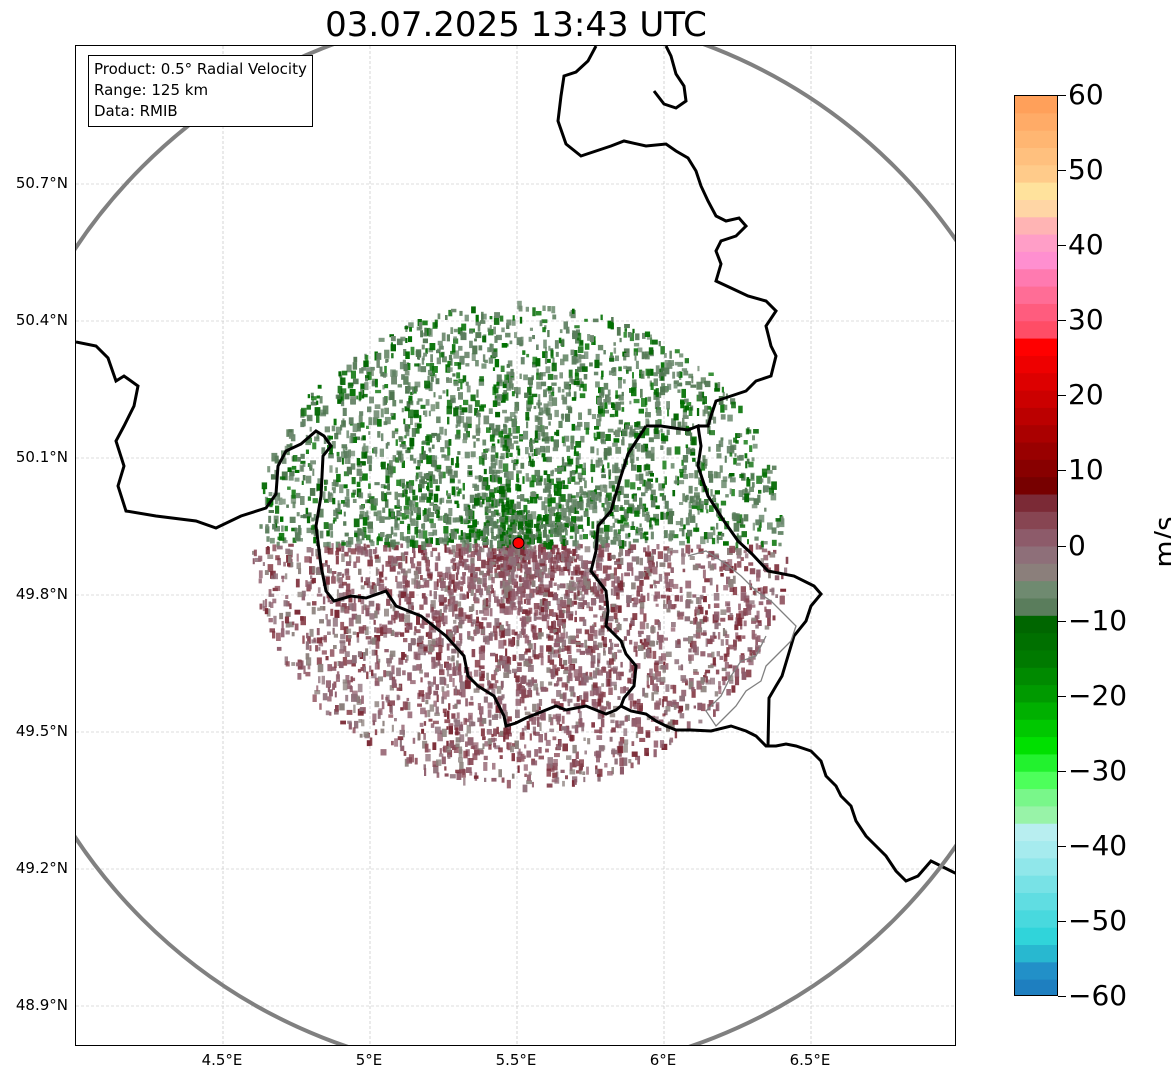 The height and width of the screenshot is (1081, 1171). Describe the element at coordinates (1098, 995) in the screenshot. I see `colorbar-tick-label: −60` at that location.